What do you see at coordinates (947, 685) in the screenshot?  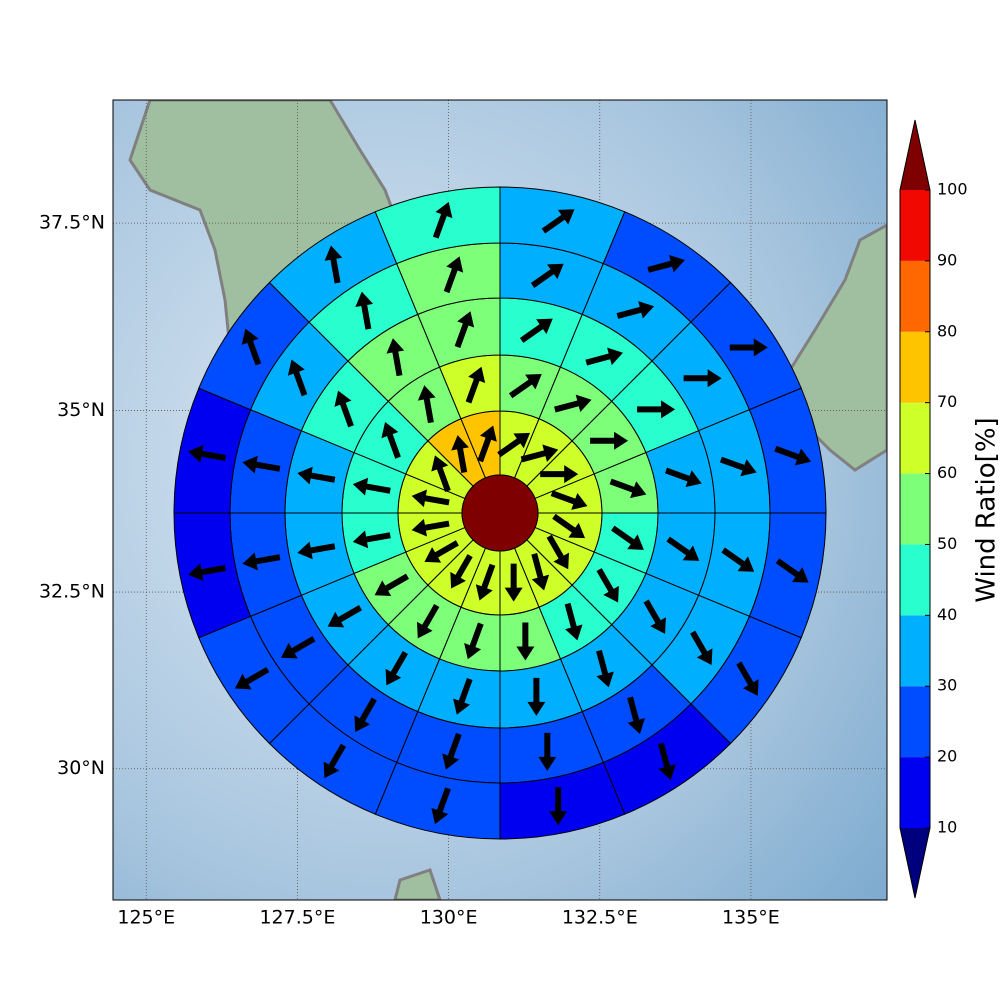 I see `colorbar-tick-label: 30` at bounding box center [947, 685].